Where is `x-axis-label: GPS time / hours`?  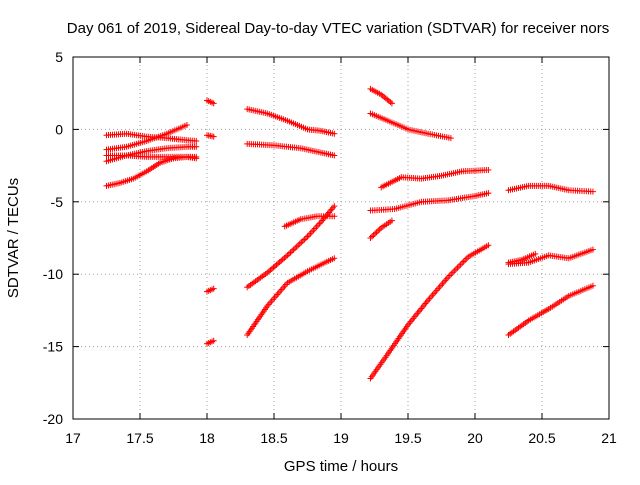 x-axis-label: GPS time / hours is located at coordinates (341, 466).